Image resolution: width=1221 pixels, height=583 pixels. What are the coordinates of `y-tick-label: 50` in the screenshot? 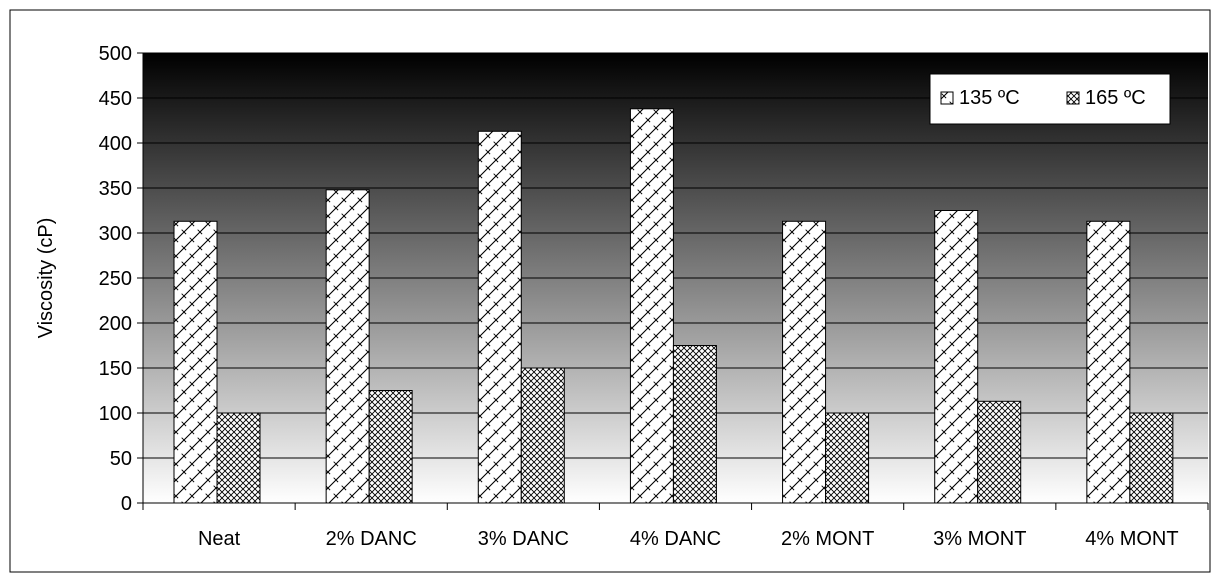 It's located at (121, 459).